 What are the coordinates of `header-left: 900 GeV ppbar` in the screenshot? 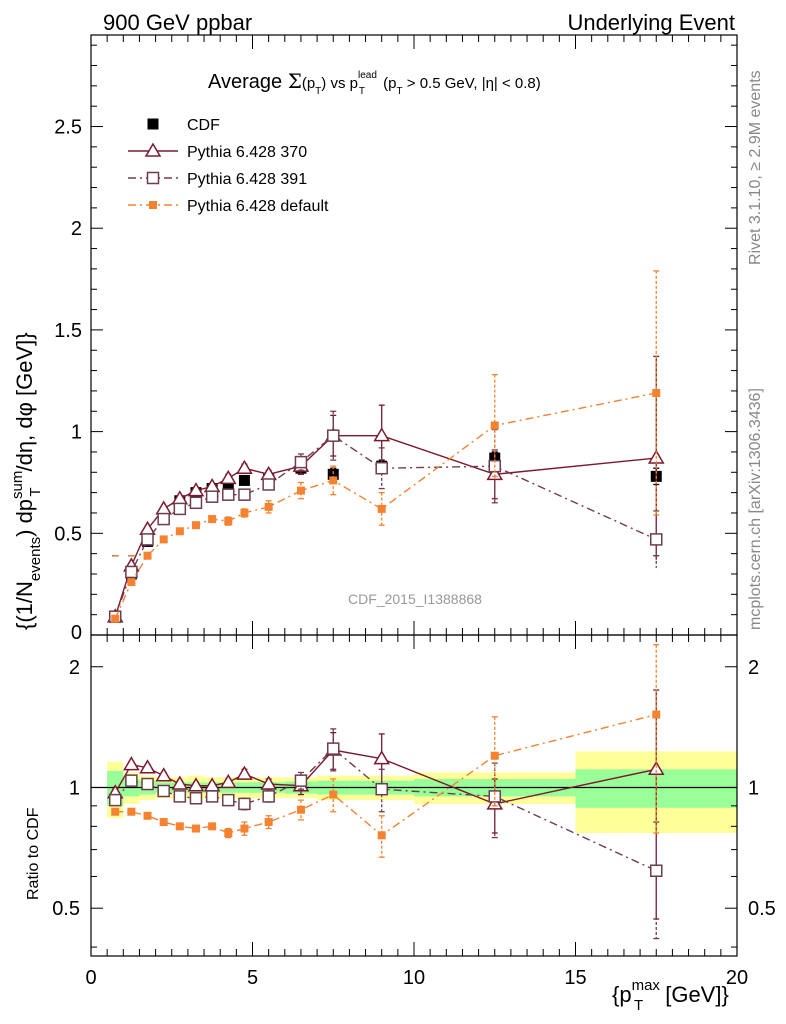 It's located at (177, 22).